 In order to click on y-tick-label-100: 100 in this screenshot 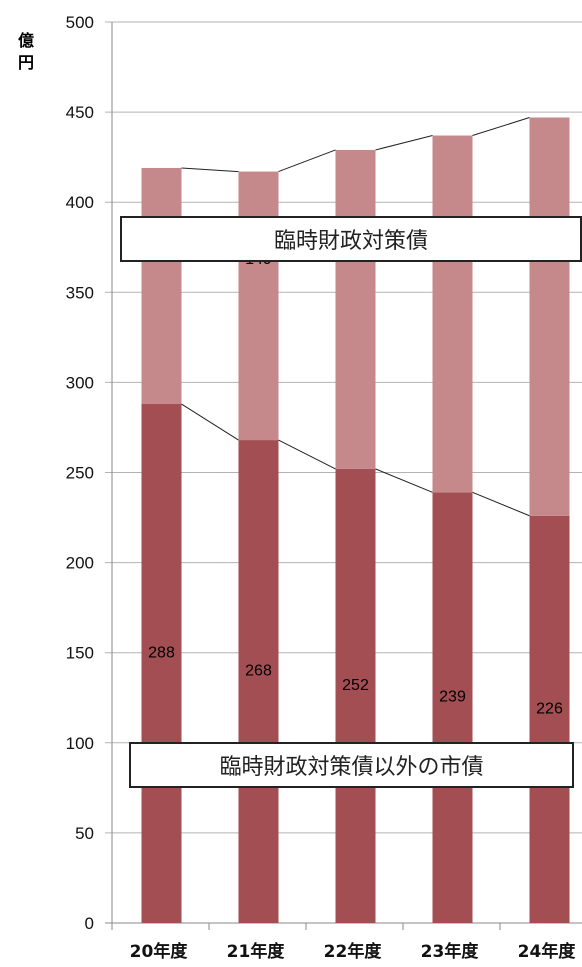, I will do `click(80, 743)`.